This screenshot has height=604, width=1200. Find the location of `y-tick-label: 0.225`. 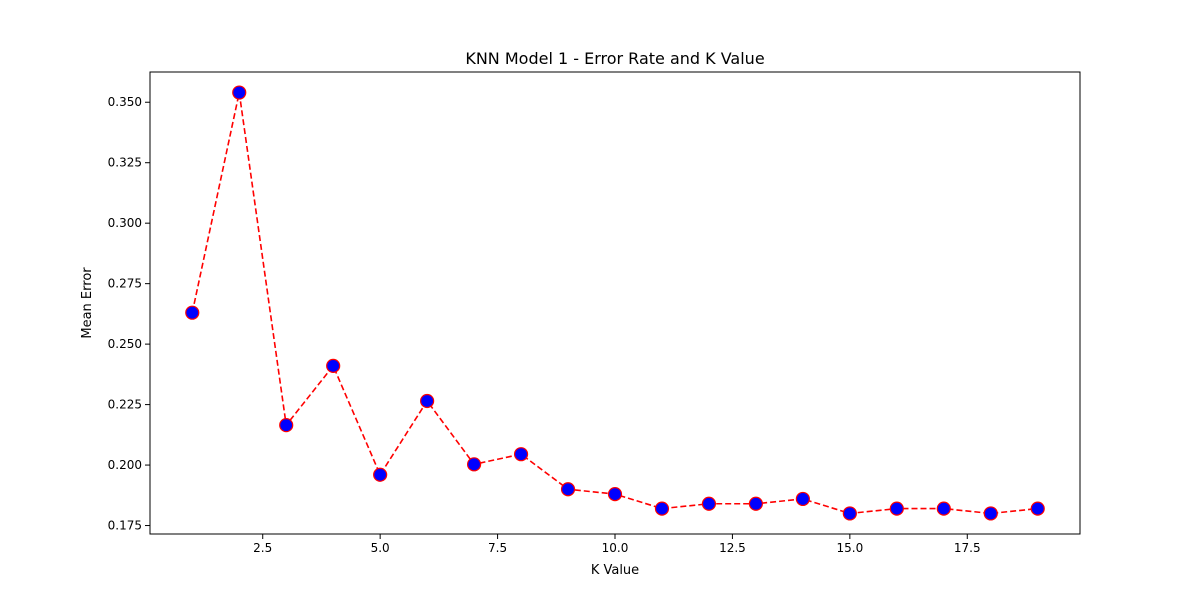

y-tick-label: 0.225 is located at coordinates (125, 405).